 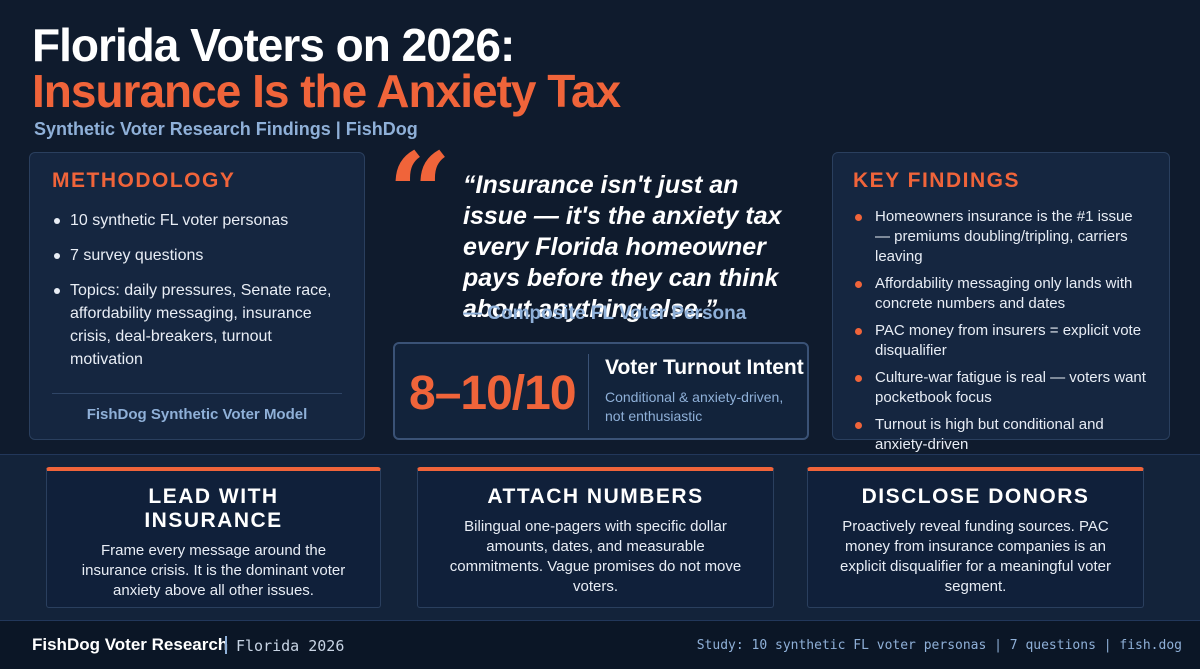 I want to click on quote-mark: “, so click(x=420, y=192).